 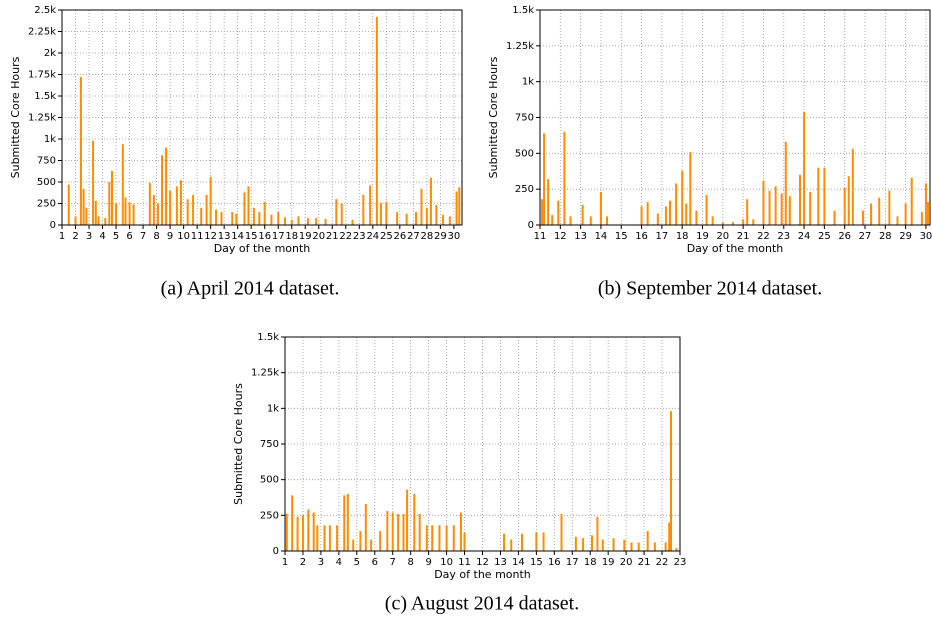 I want to click on x-tick-label: 13, so click(x=580, y=236).